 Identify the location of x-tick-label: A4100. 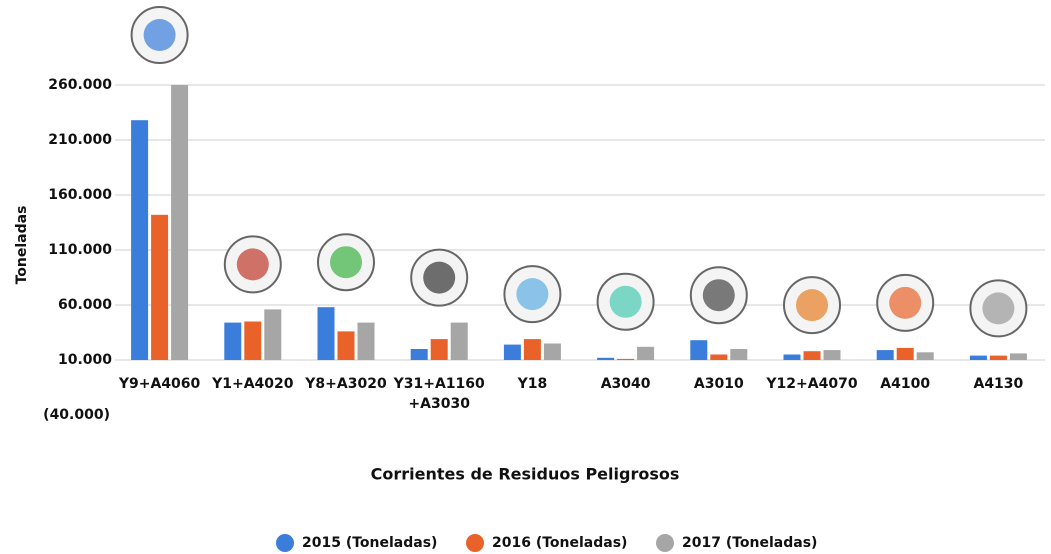
(905, 384).